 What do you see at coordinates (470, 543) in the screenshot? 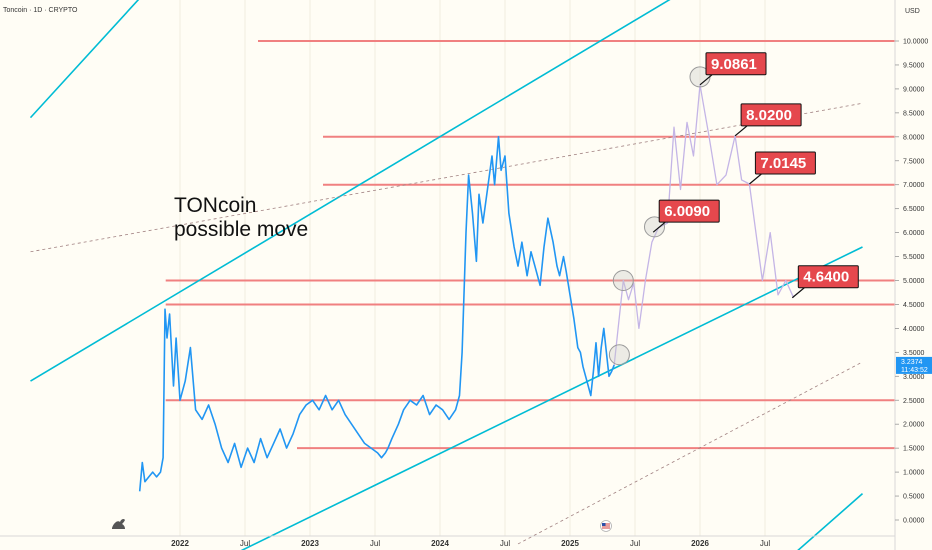
I see `x-axis-ticks: 2022 Jul 2023 Jul 2024 Jul 2025 Jul 2026 Jul` at bounding box center [470, 543].